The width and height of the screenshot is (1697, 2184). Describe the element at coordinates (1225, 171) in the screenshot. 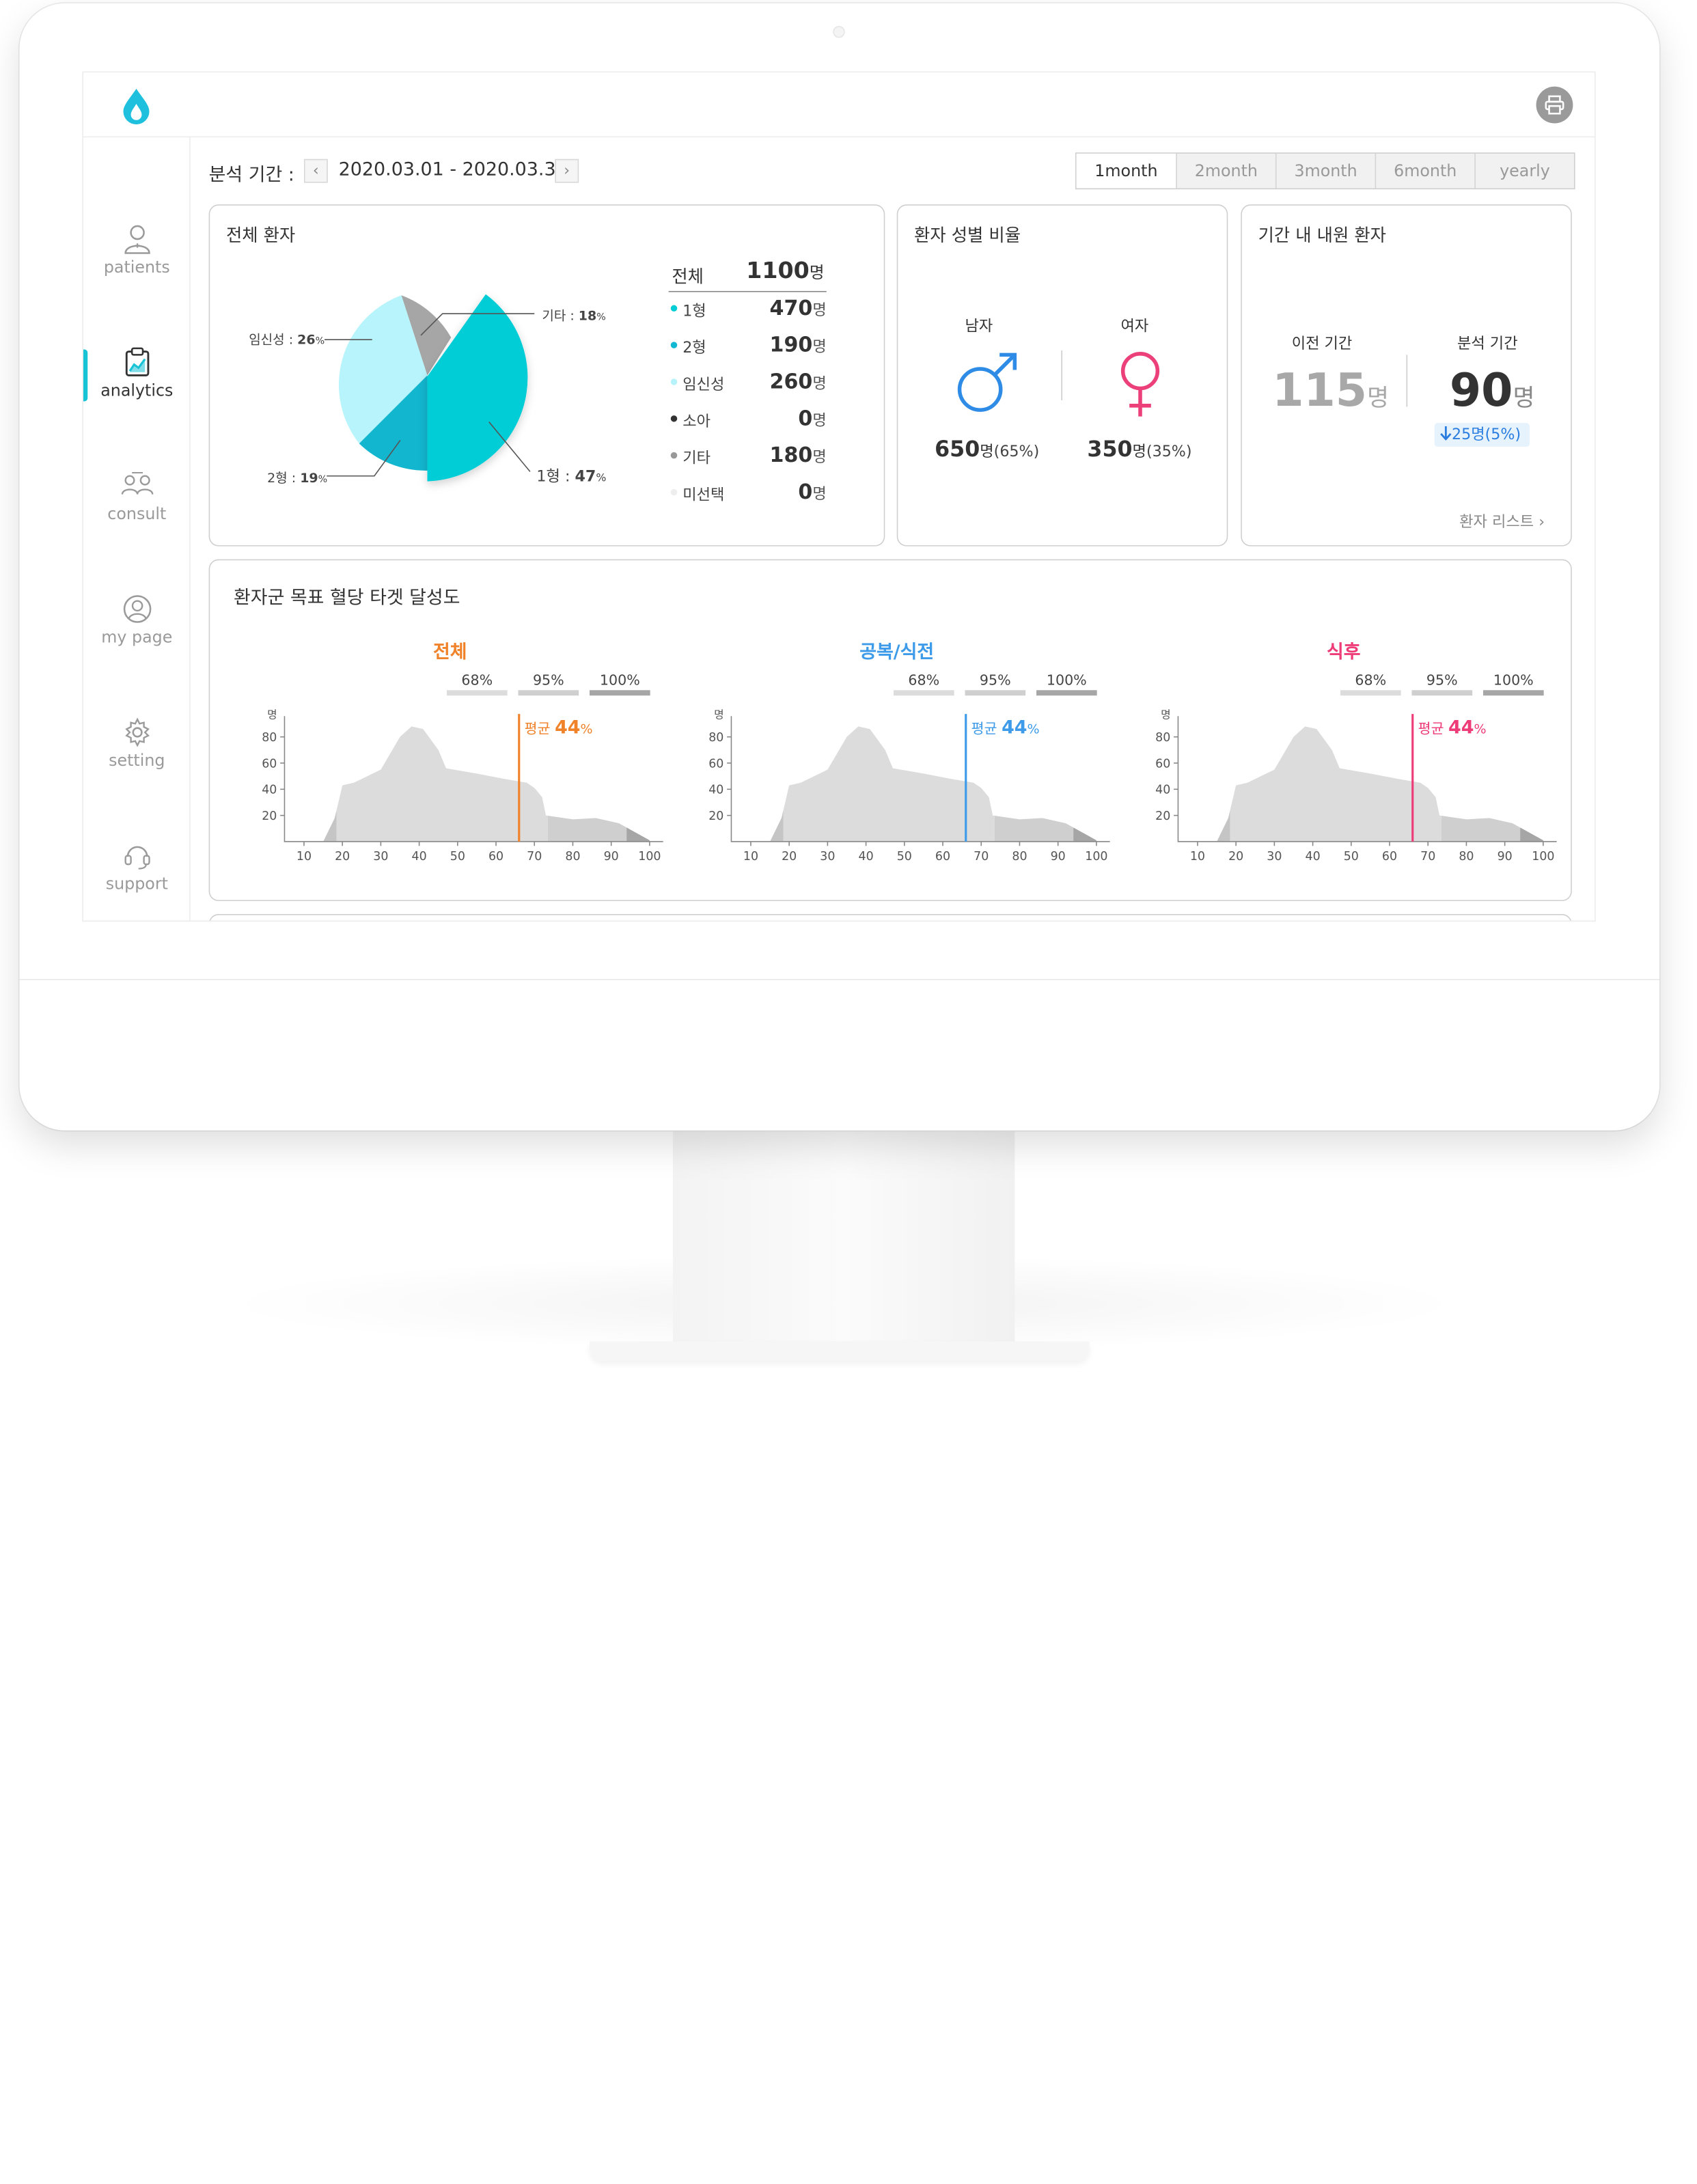

I see `tab-2month: 2month` at that location.